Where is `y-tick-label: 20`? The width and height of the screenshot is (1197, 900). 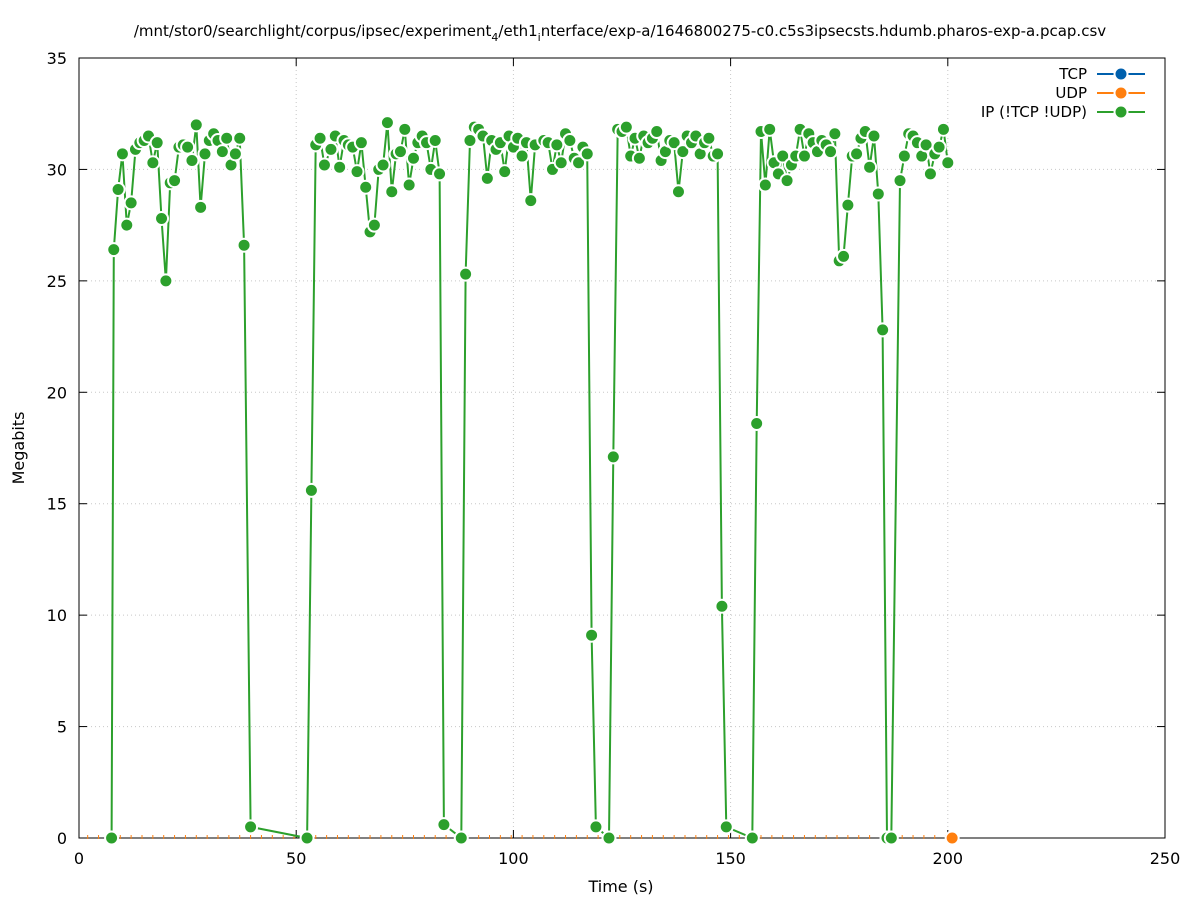
y-tick-label: 20 is located at coordinates (57, 392).